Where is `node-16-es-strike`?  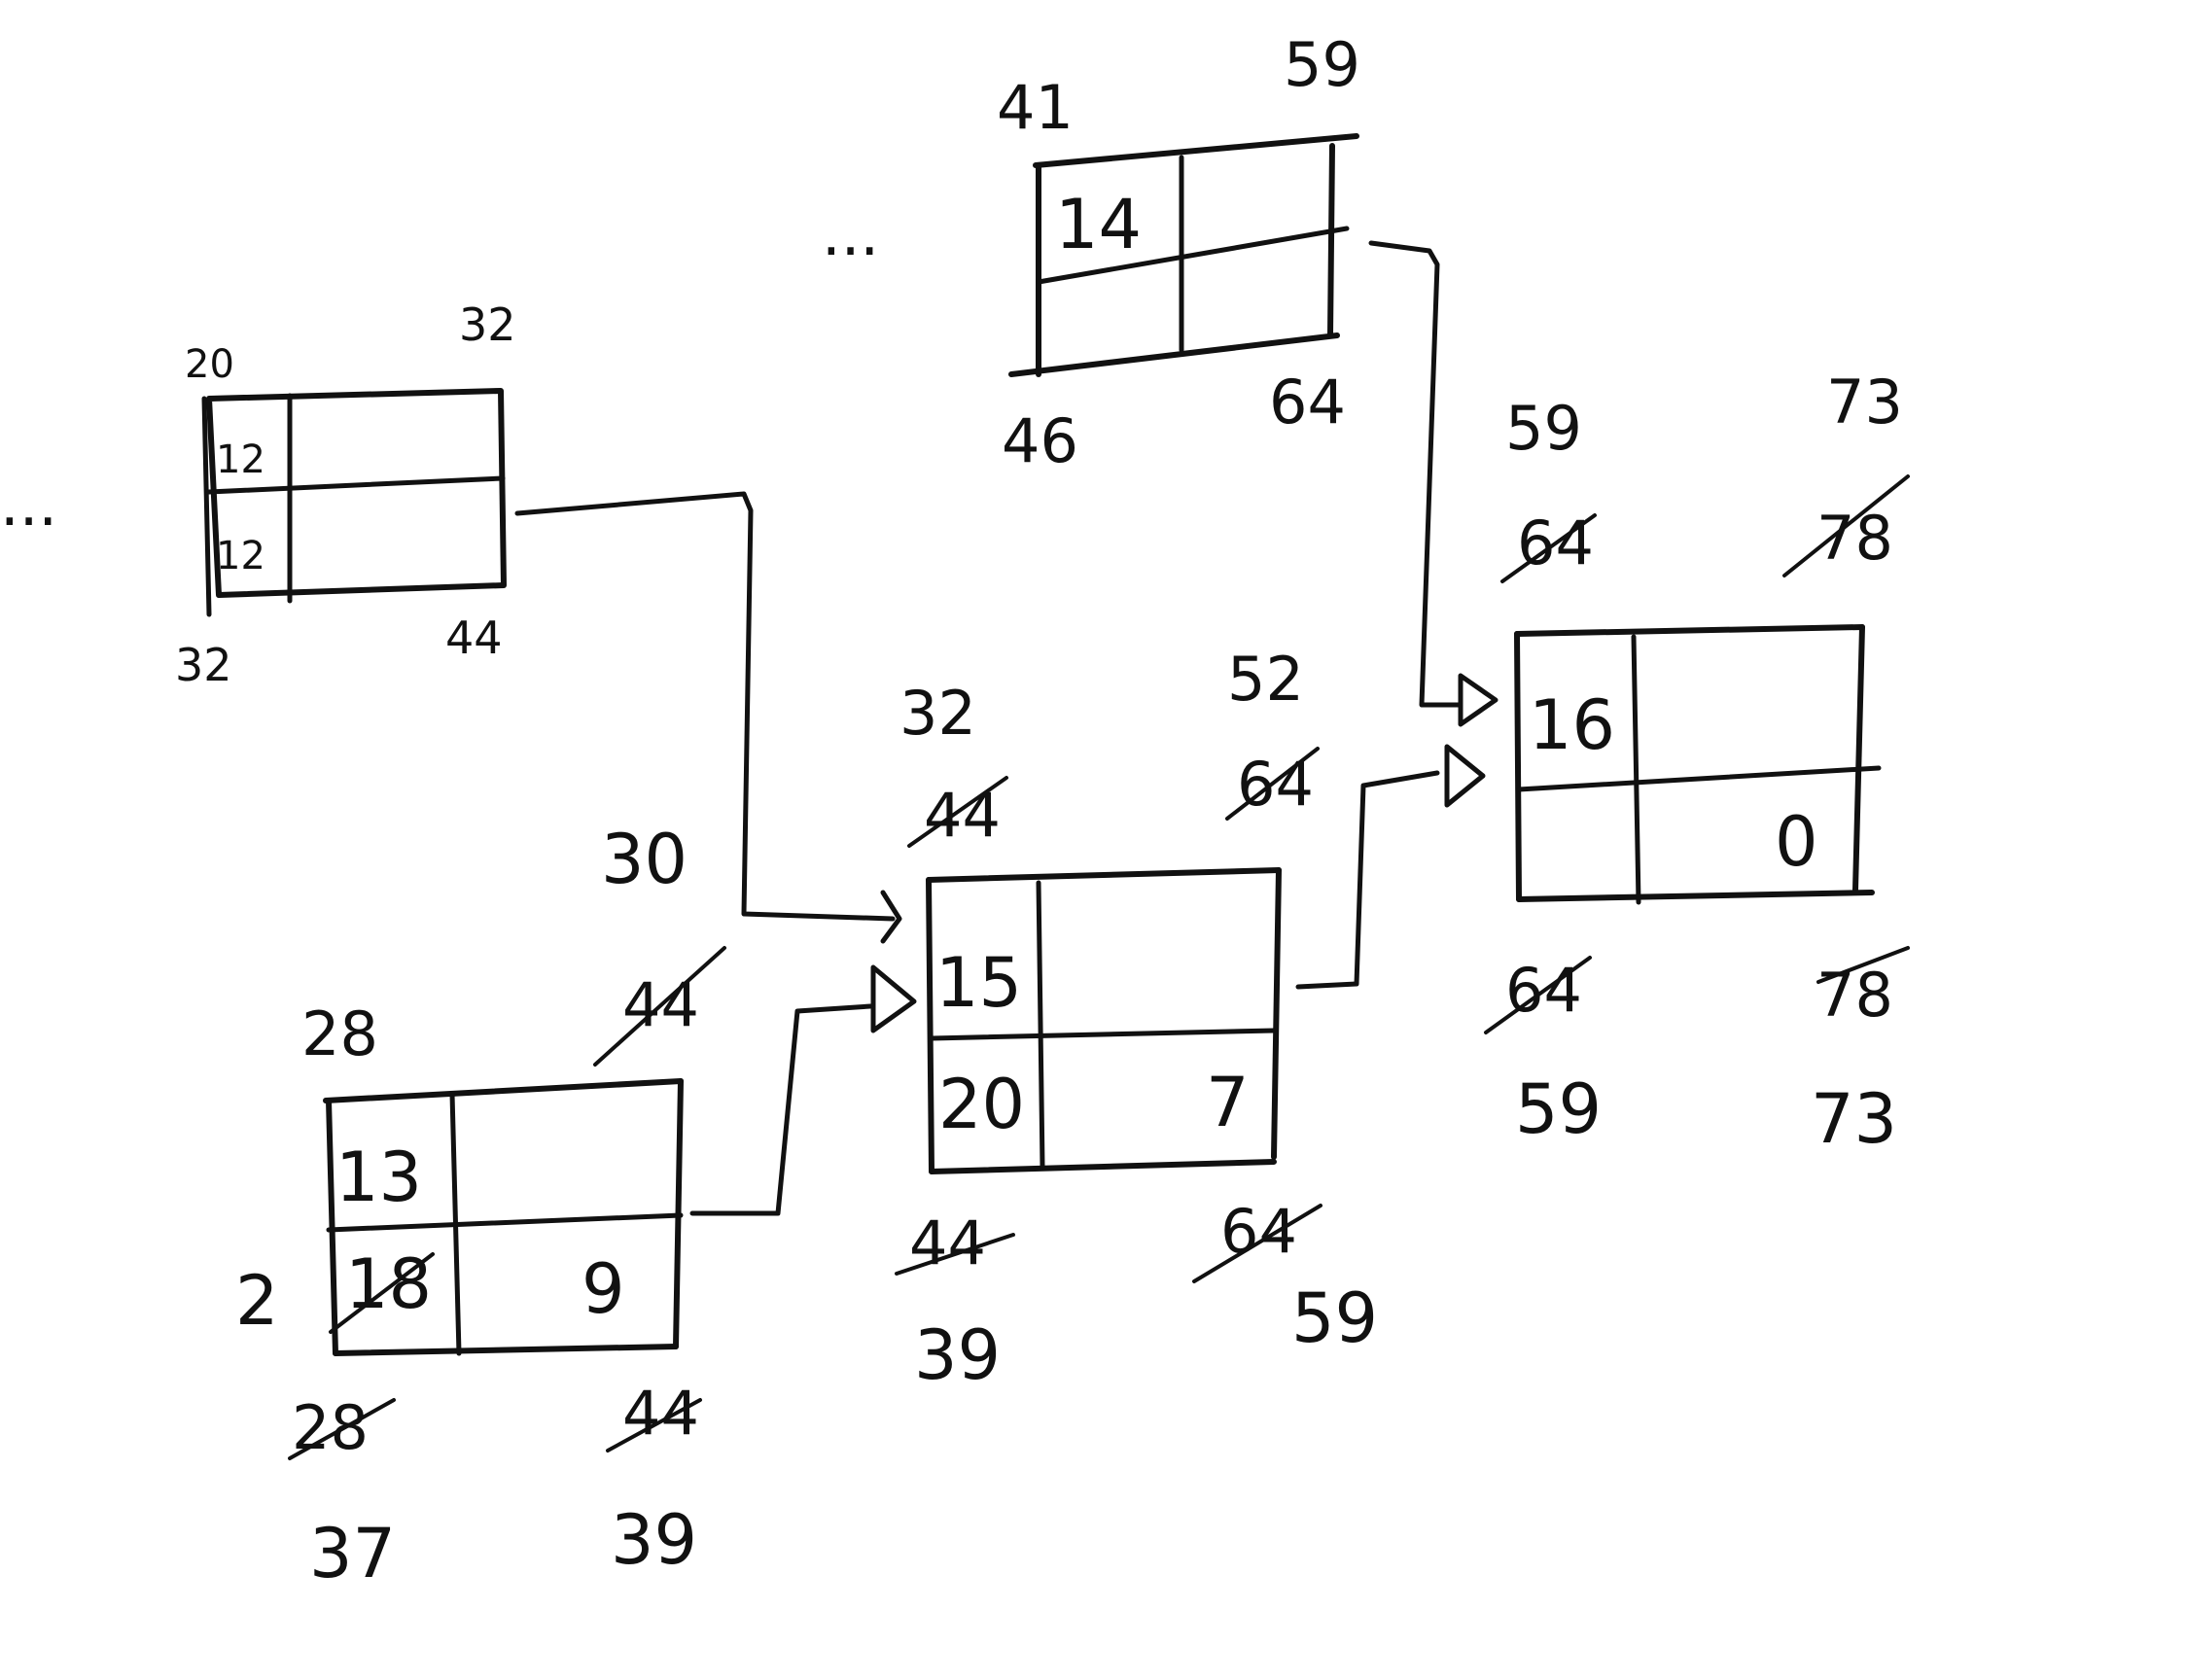 node-16-es-strike is located at coordinates (1549, 548).